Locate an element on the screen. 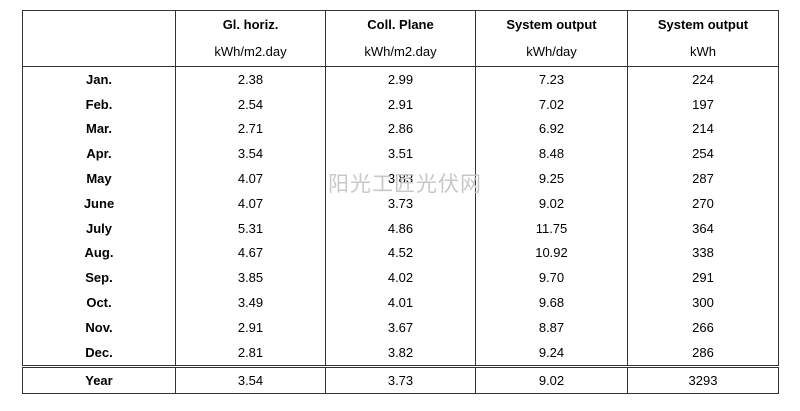 This screenshot has height=411, width=800. cell: 3.83 is located at coordinates (400, 178).